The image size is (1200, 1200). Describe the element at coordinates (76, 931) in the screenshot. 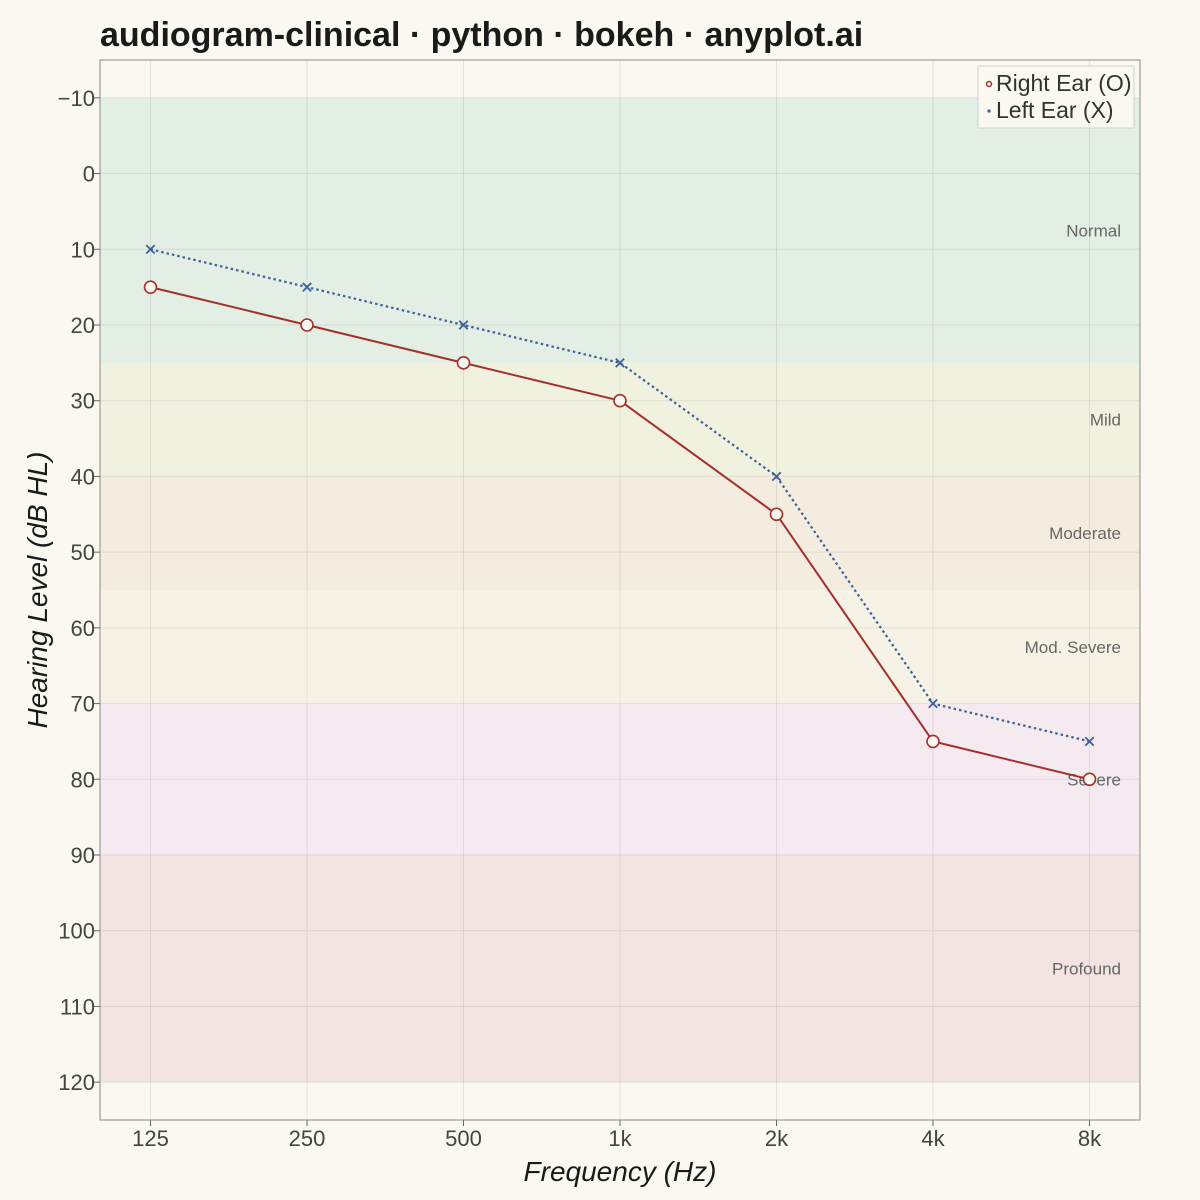

I see `y-tick-label: 100` at that location.